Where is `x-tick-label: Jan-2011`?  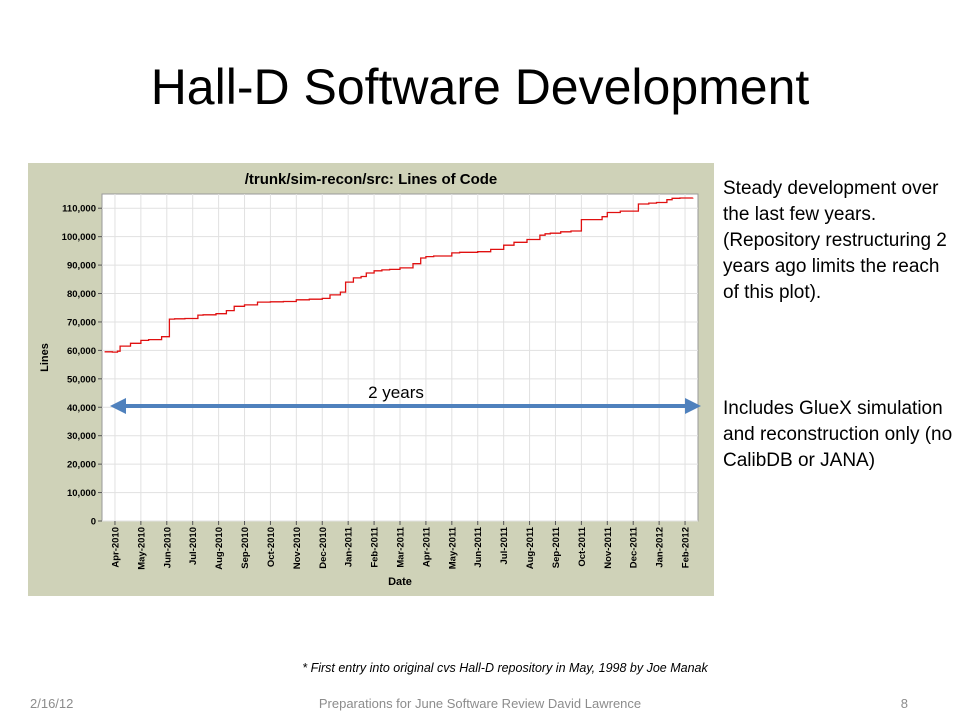 x-tick-label: Jan-2011 is located at coordinates (349, 546).